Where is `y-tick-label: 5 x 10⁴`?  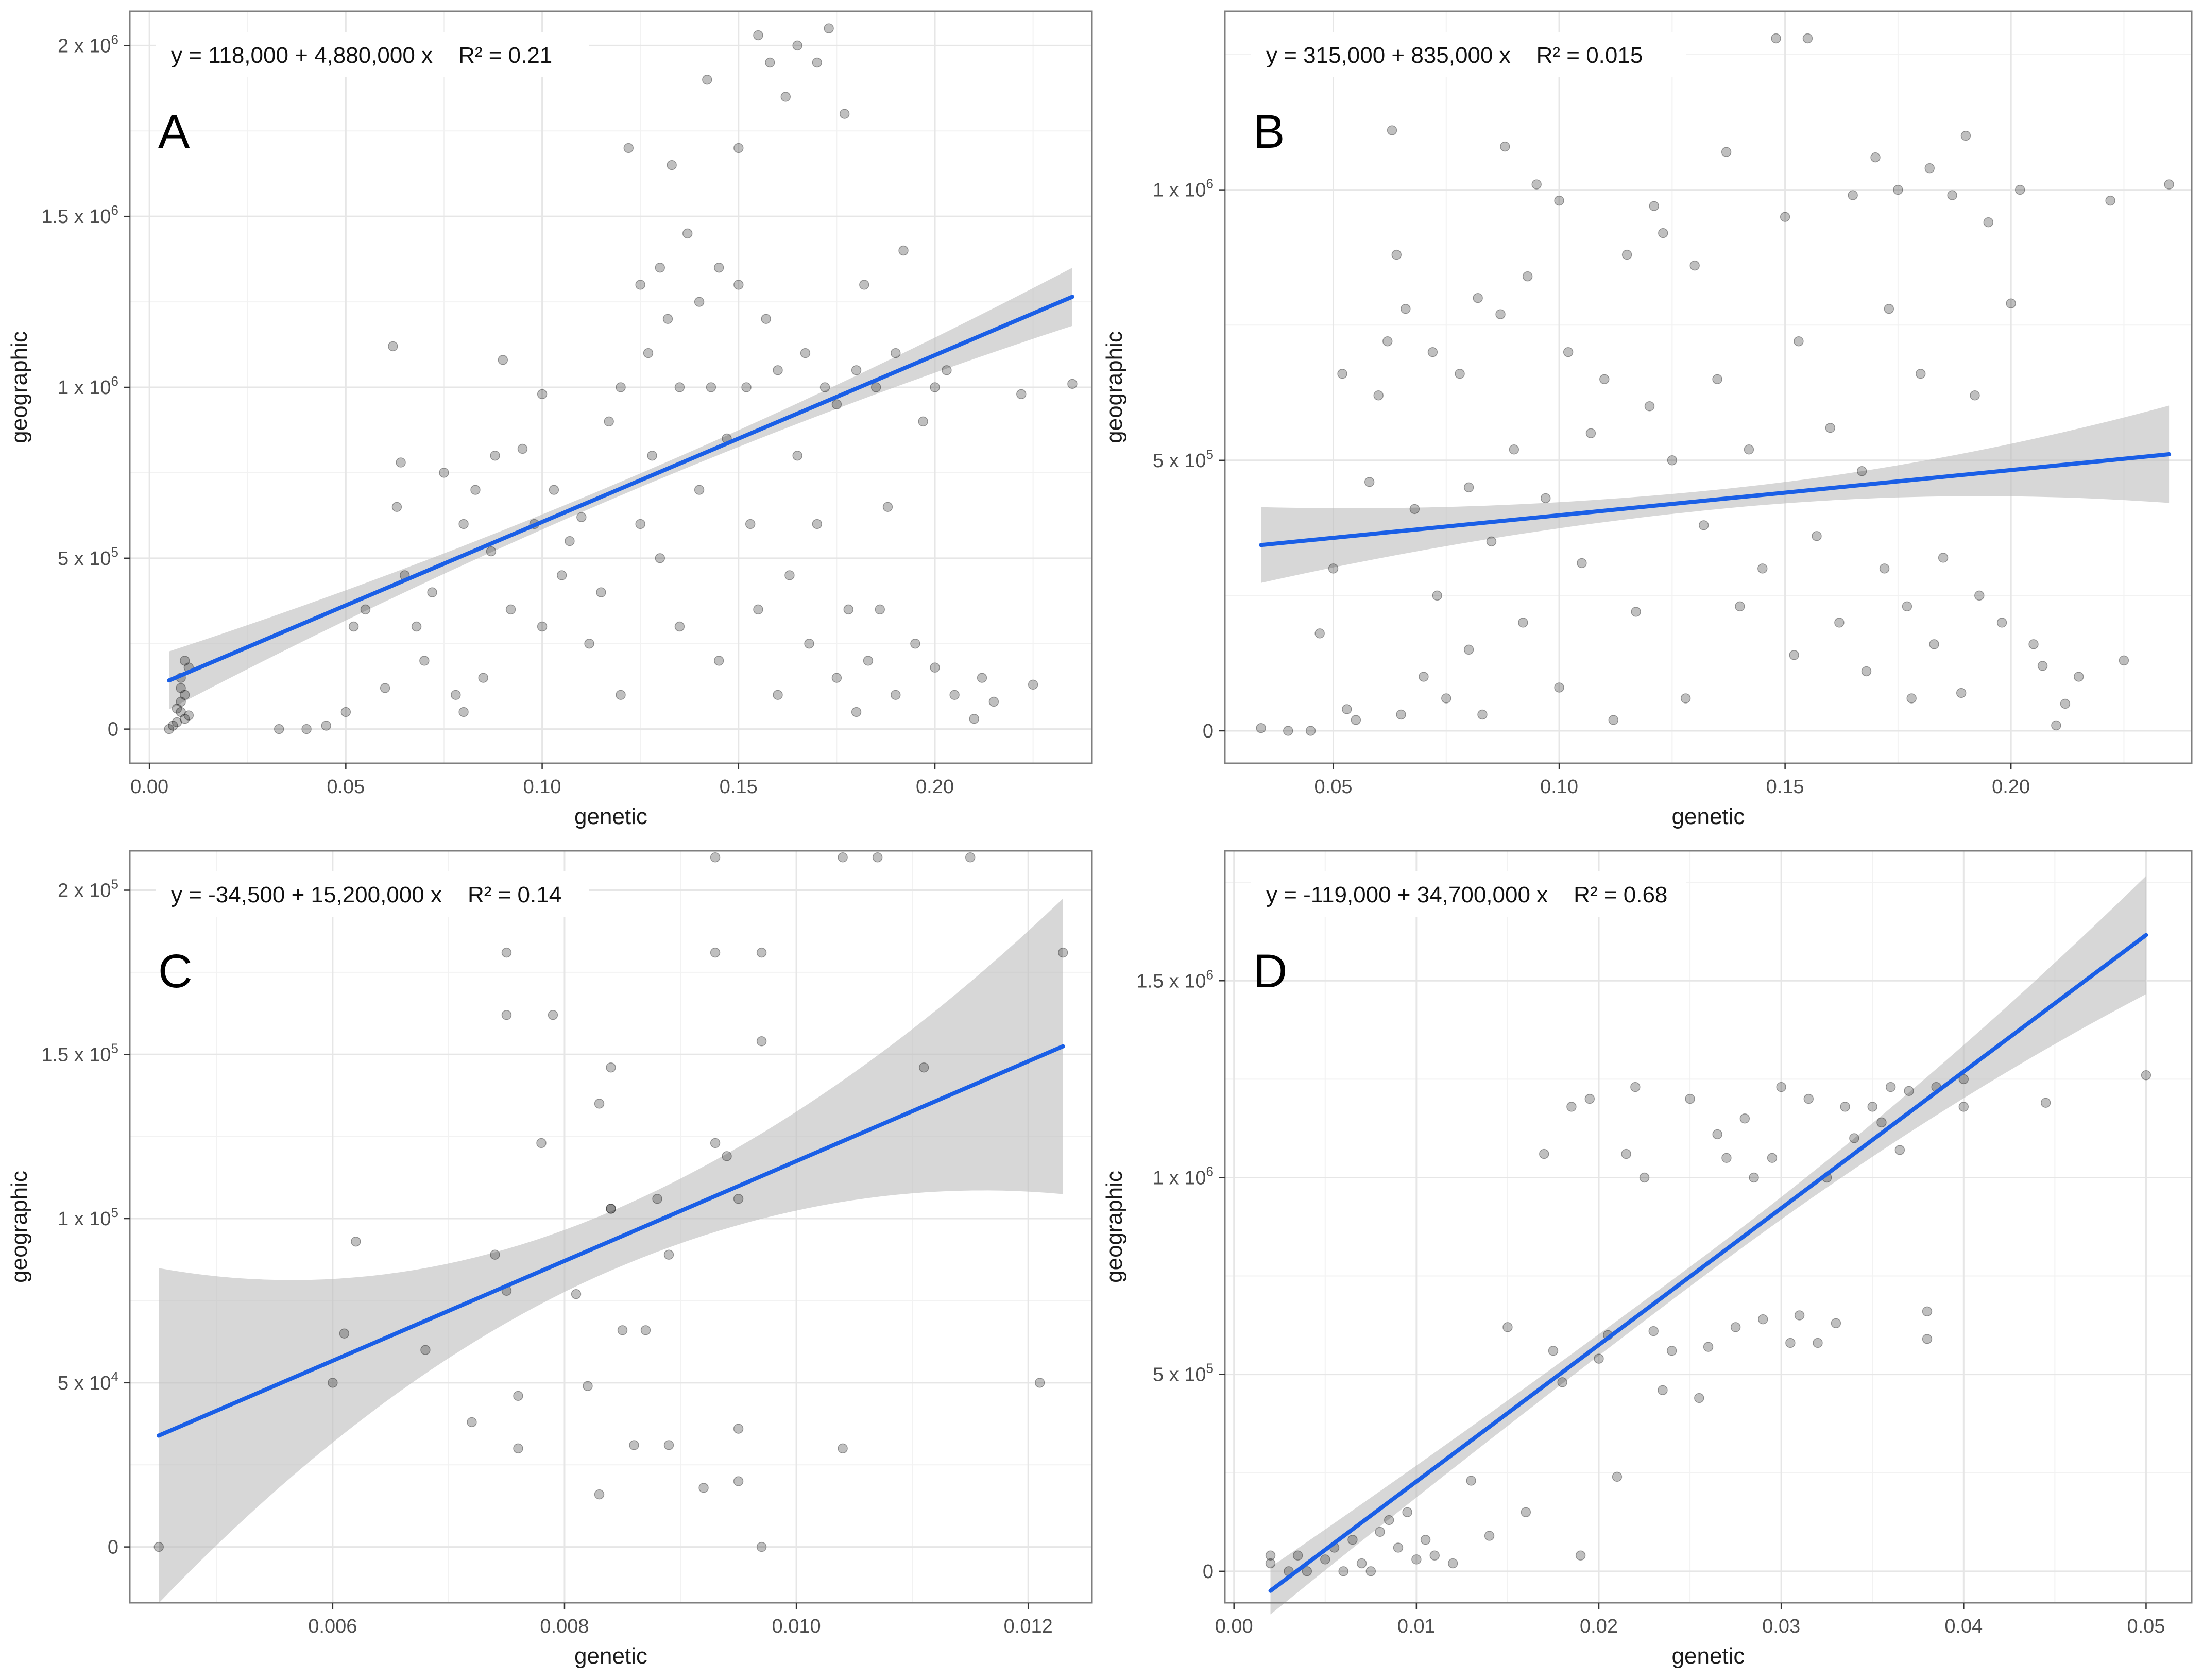 y-tick-label: 5 x 10⁴ is located at coordinates (88, 1381).